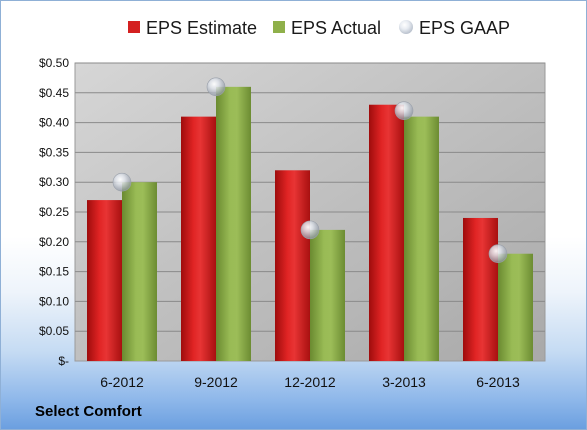 This screenshot has height=430, width=587. I want to click on y-tick-label: $0.30, so click(54, 182).